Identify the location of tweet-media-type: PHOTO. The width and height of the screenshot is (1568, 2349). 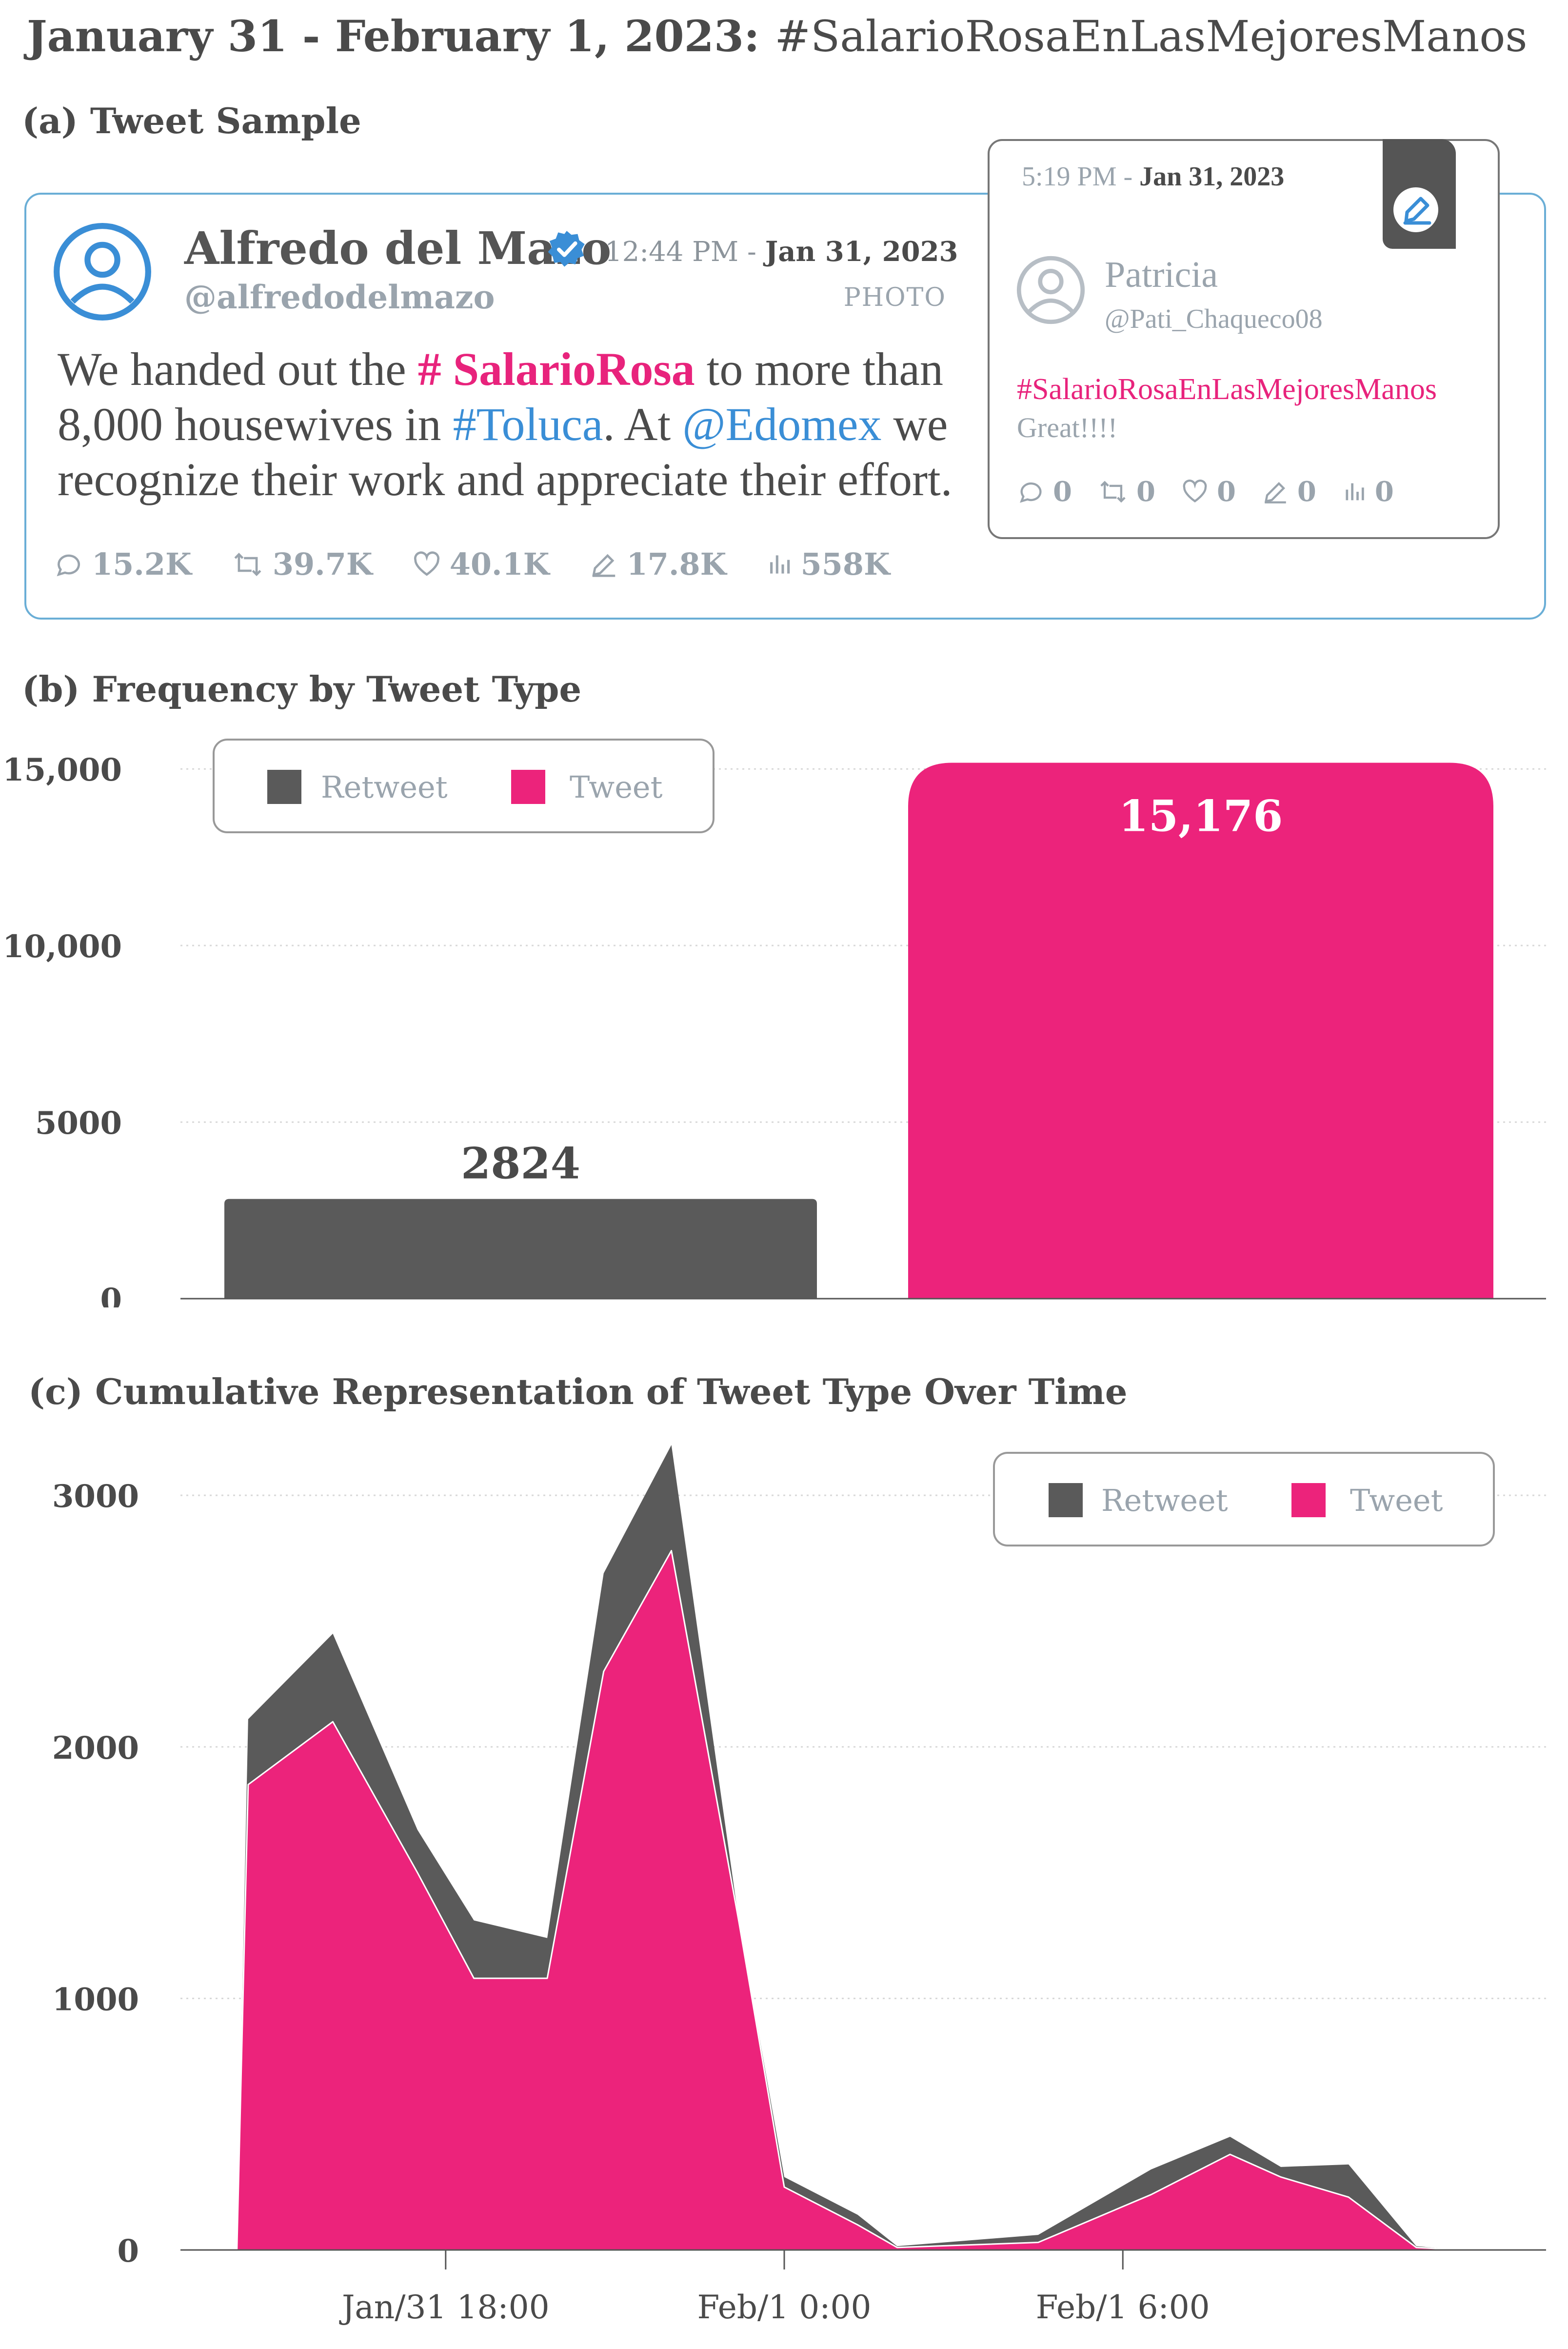
(894, 297).